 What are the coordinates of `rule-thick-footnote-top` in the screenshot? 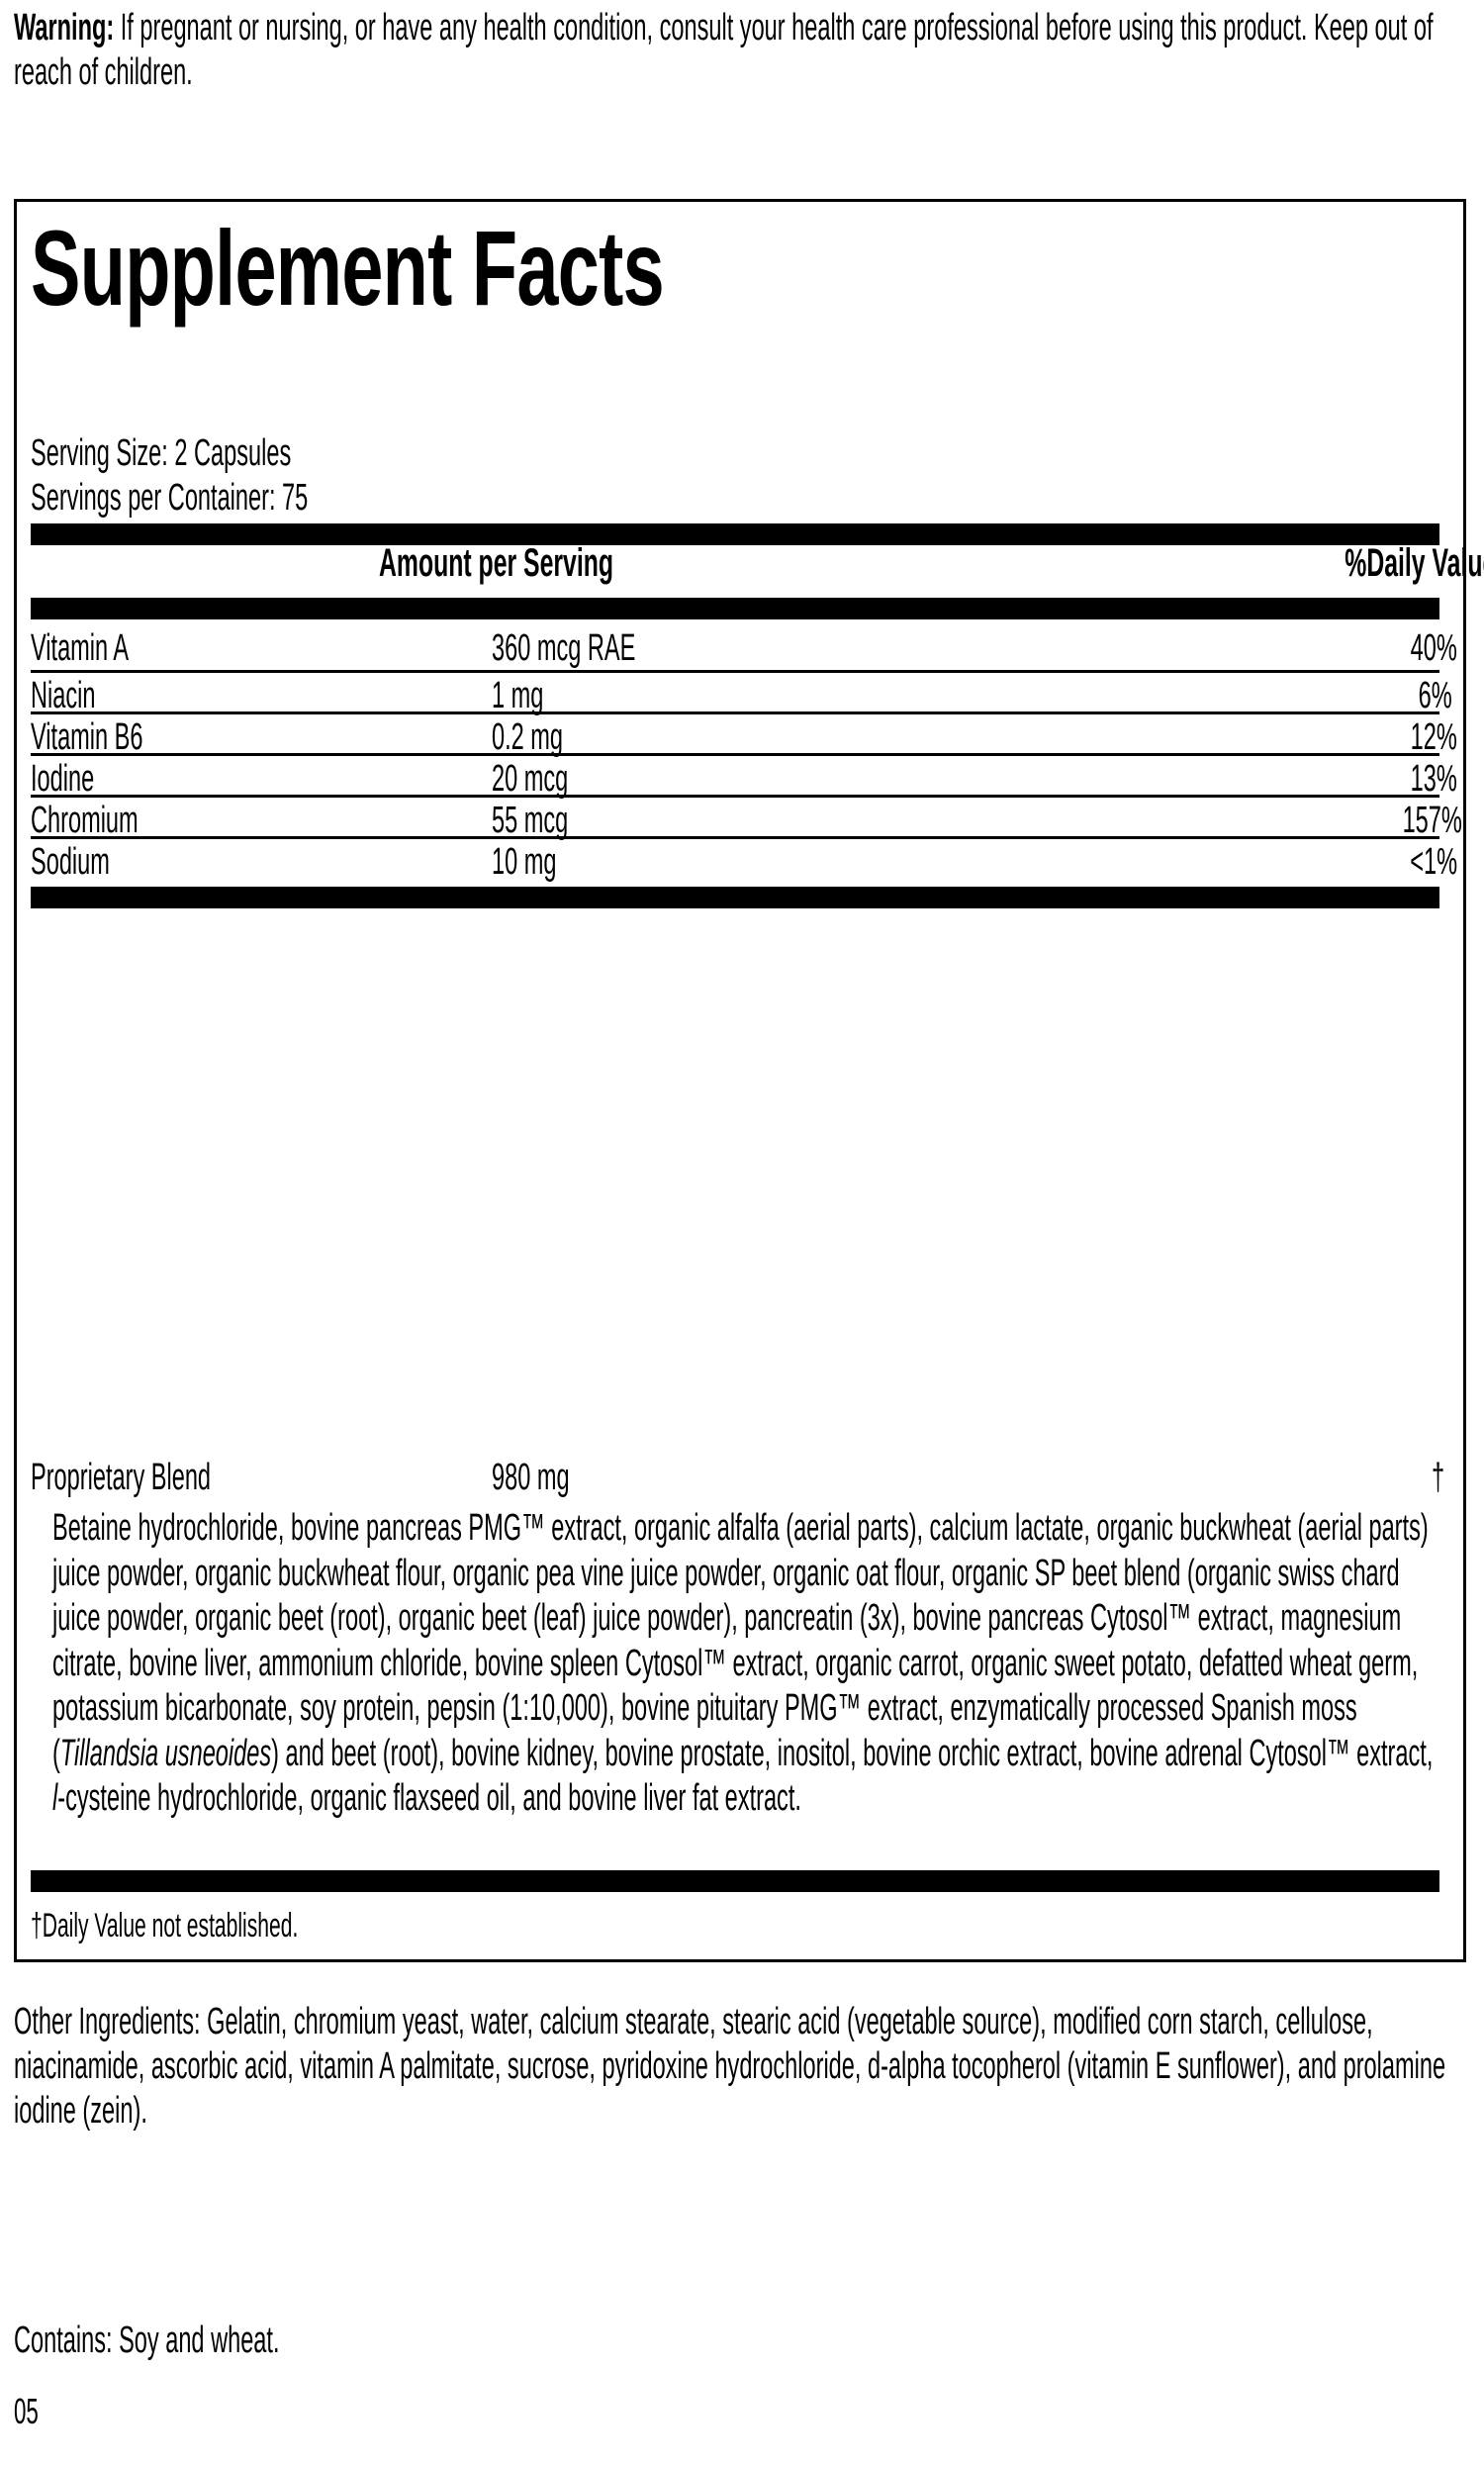 It's located at (735, 1881).